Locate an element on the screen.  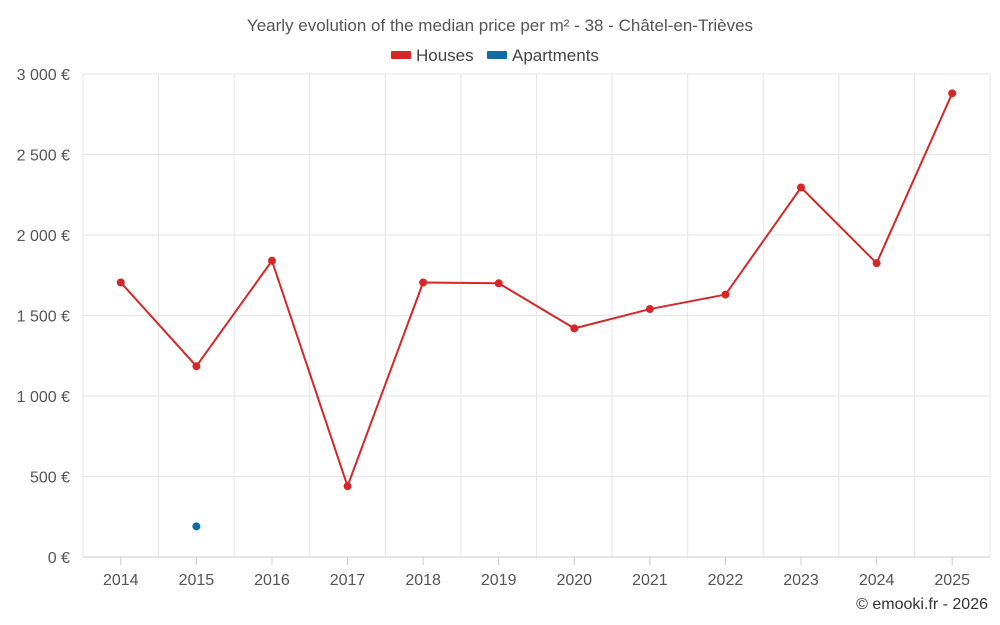
x-tick-label: 2022 is located at coordinates (726, 580).